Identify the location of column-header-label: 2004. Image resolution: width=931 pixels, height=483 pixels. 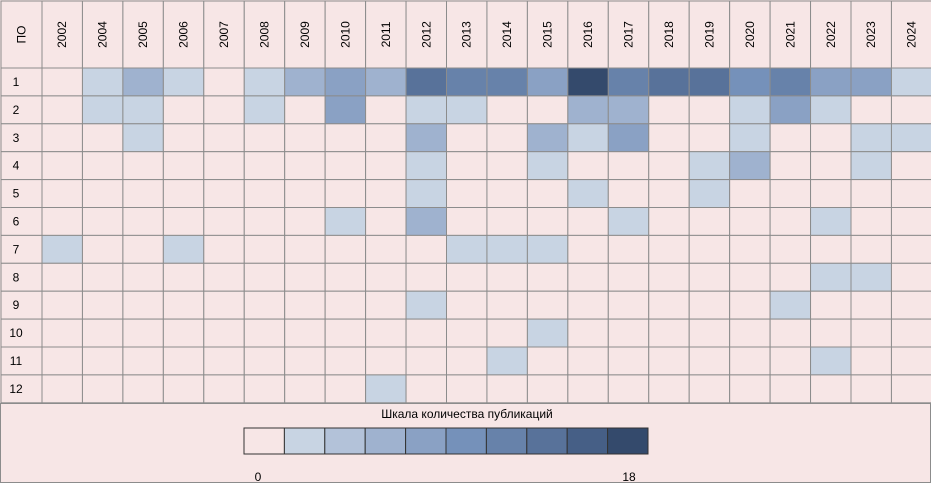
(103, 34).